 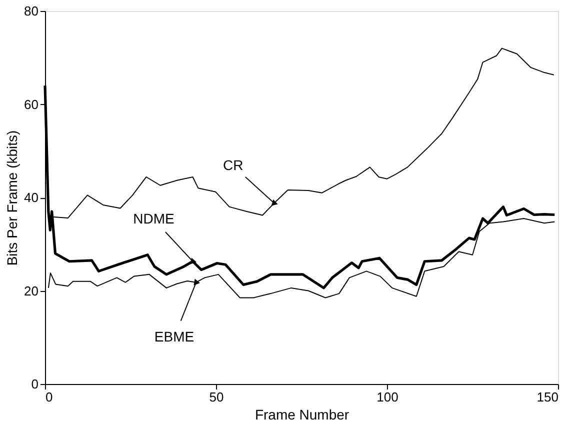 I want to click on text: EBME, so click(x=174, y=336).